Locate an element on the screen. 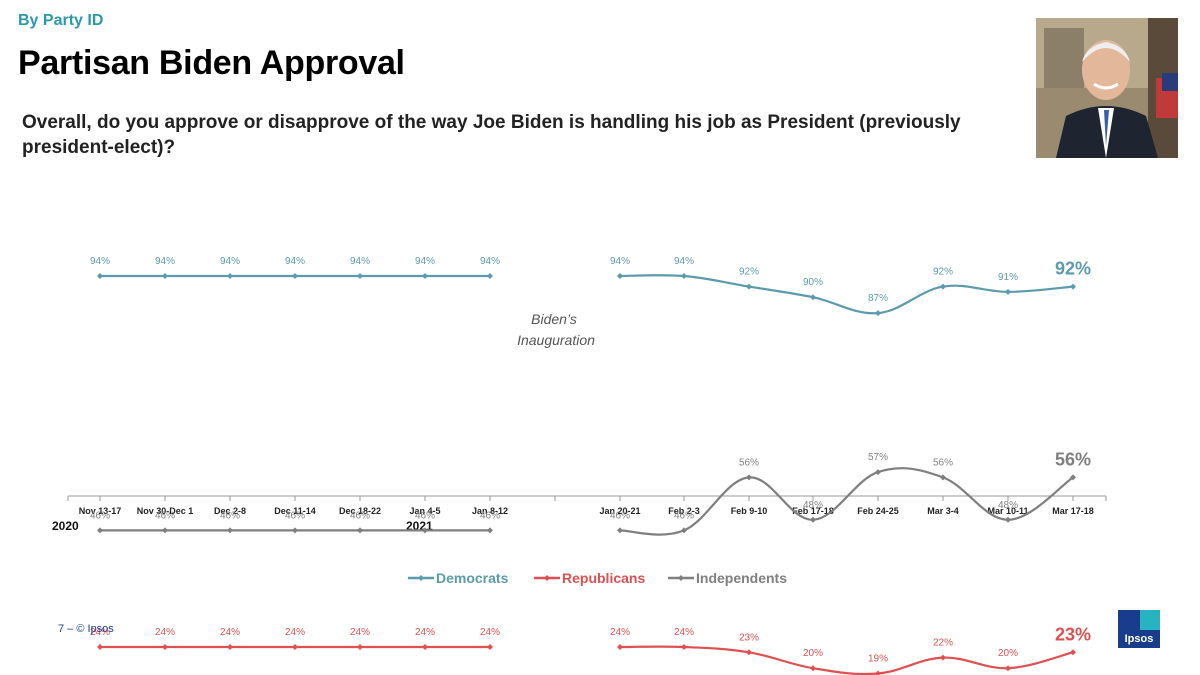 Image resolution: width=1200 pixels, height=675 pixels. x-tick-label: Jan 8-12 is located at coordinates (490, 511).